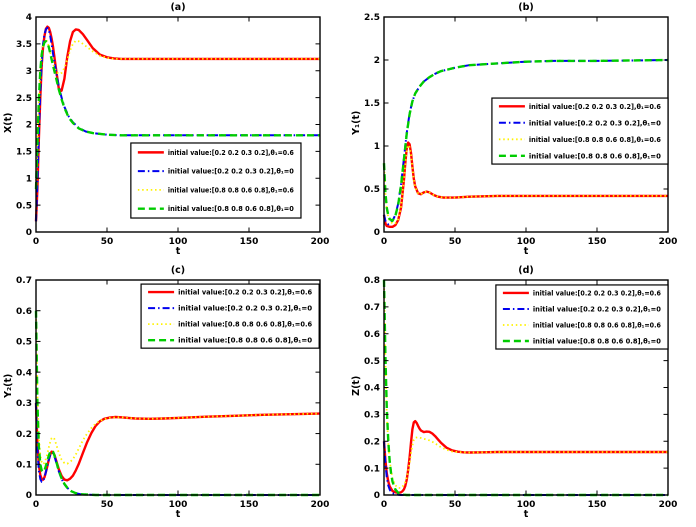 This screenshot has width=696, height=527. What do you see at coordinates (372, 281) in the screenshot?
I see `y-tick-label: 0.8` at bounding box center [372, 281].